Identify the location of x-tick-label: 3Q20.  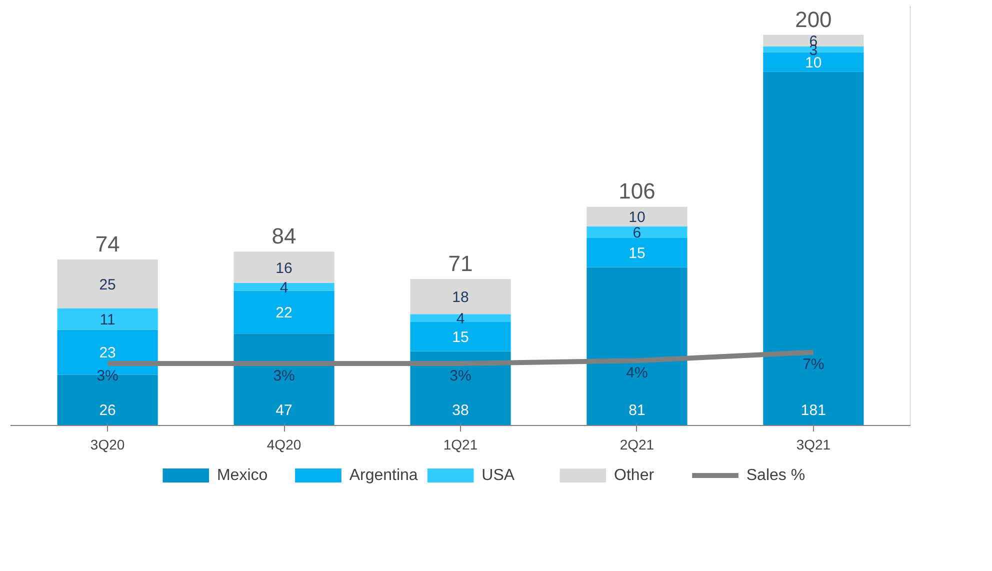
(107, 444).